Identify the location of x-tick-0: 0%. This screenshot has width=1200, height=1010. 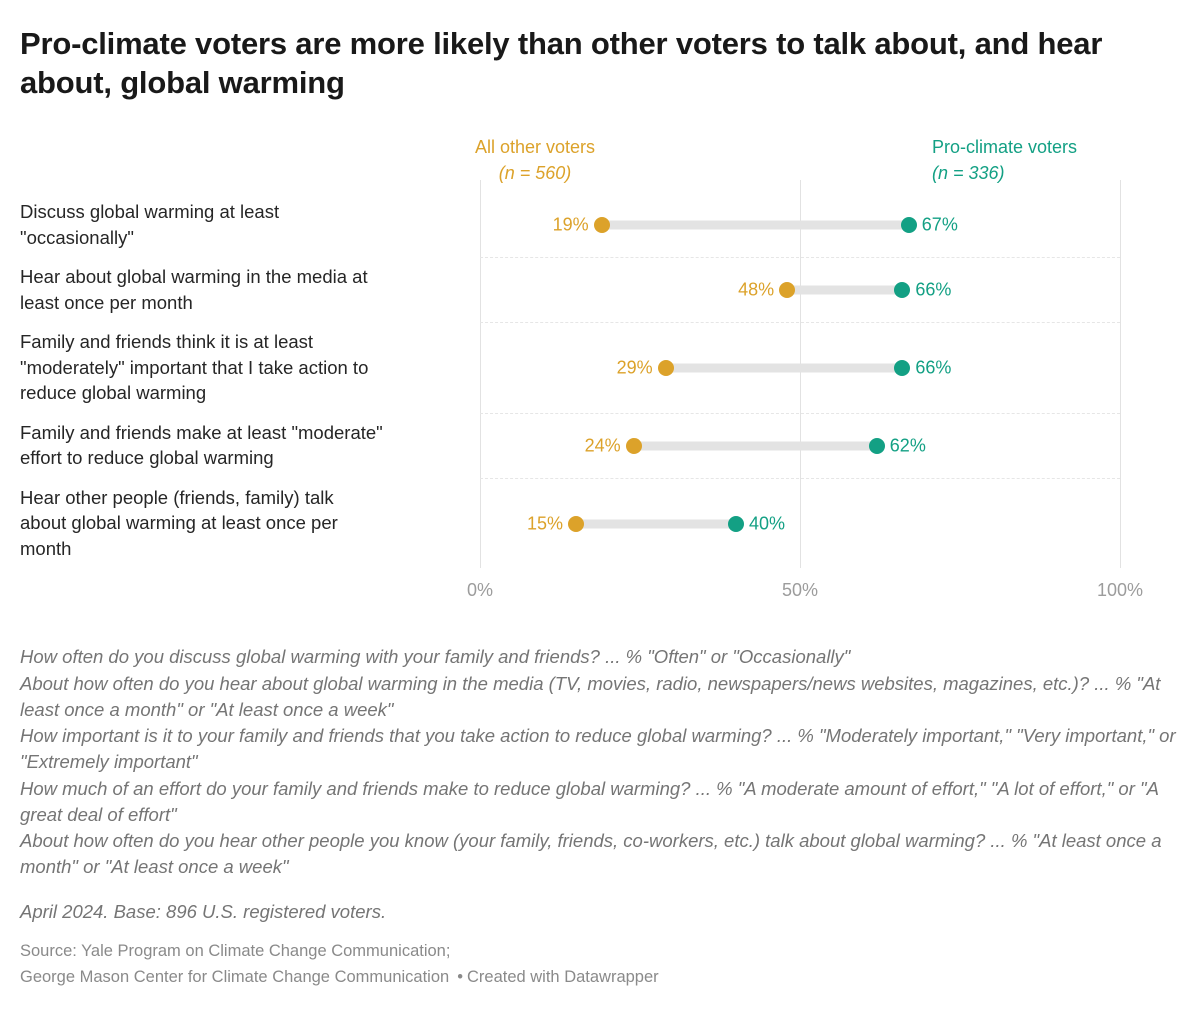
(480, 590).